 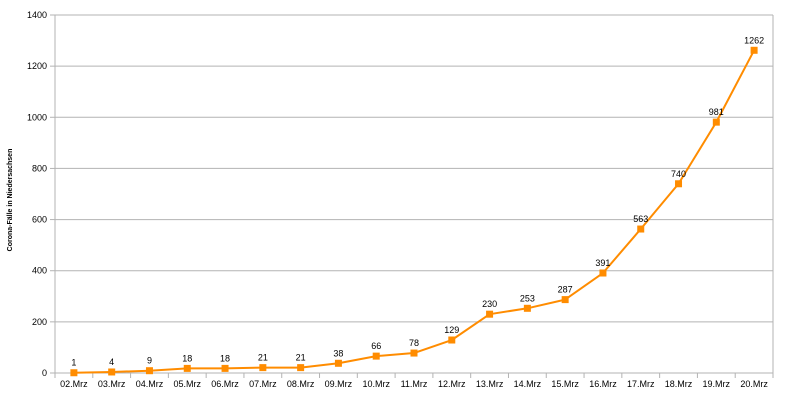 What do you see at coordinates (338, 353) in the screenshot?
I see `data-label: 38` at bounding box center [338, 353].